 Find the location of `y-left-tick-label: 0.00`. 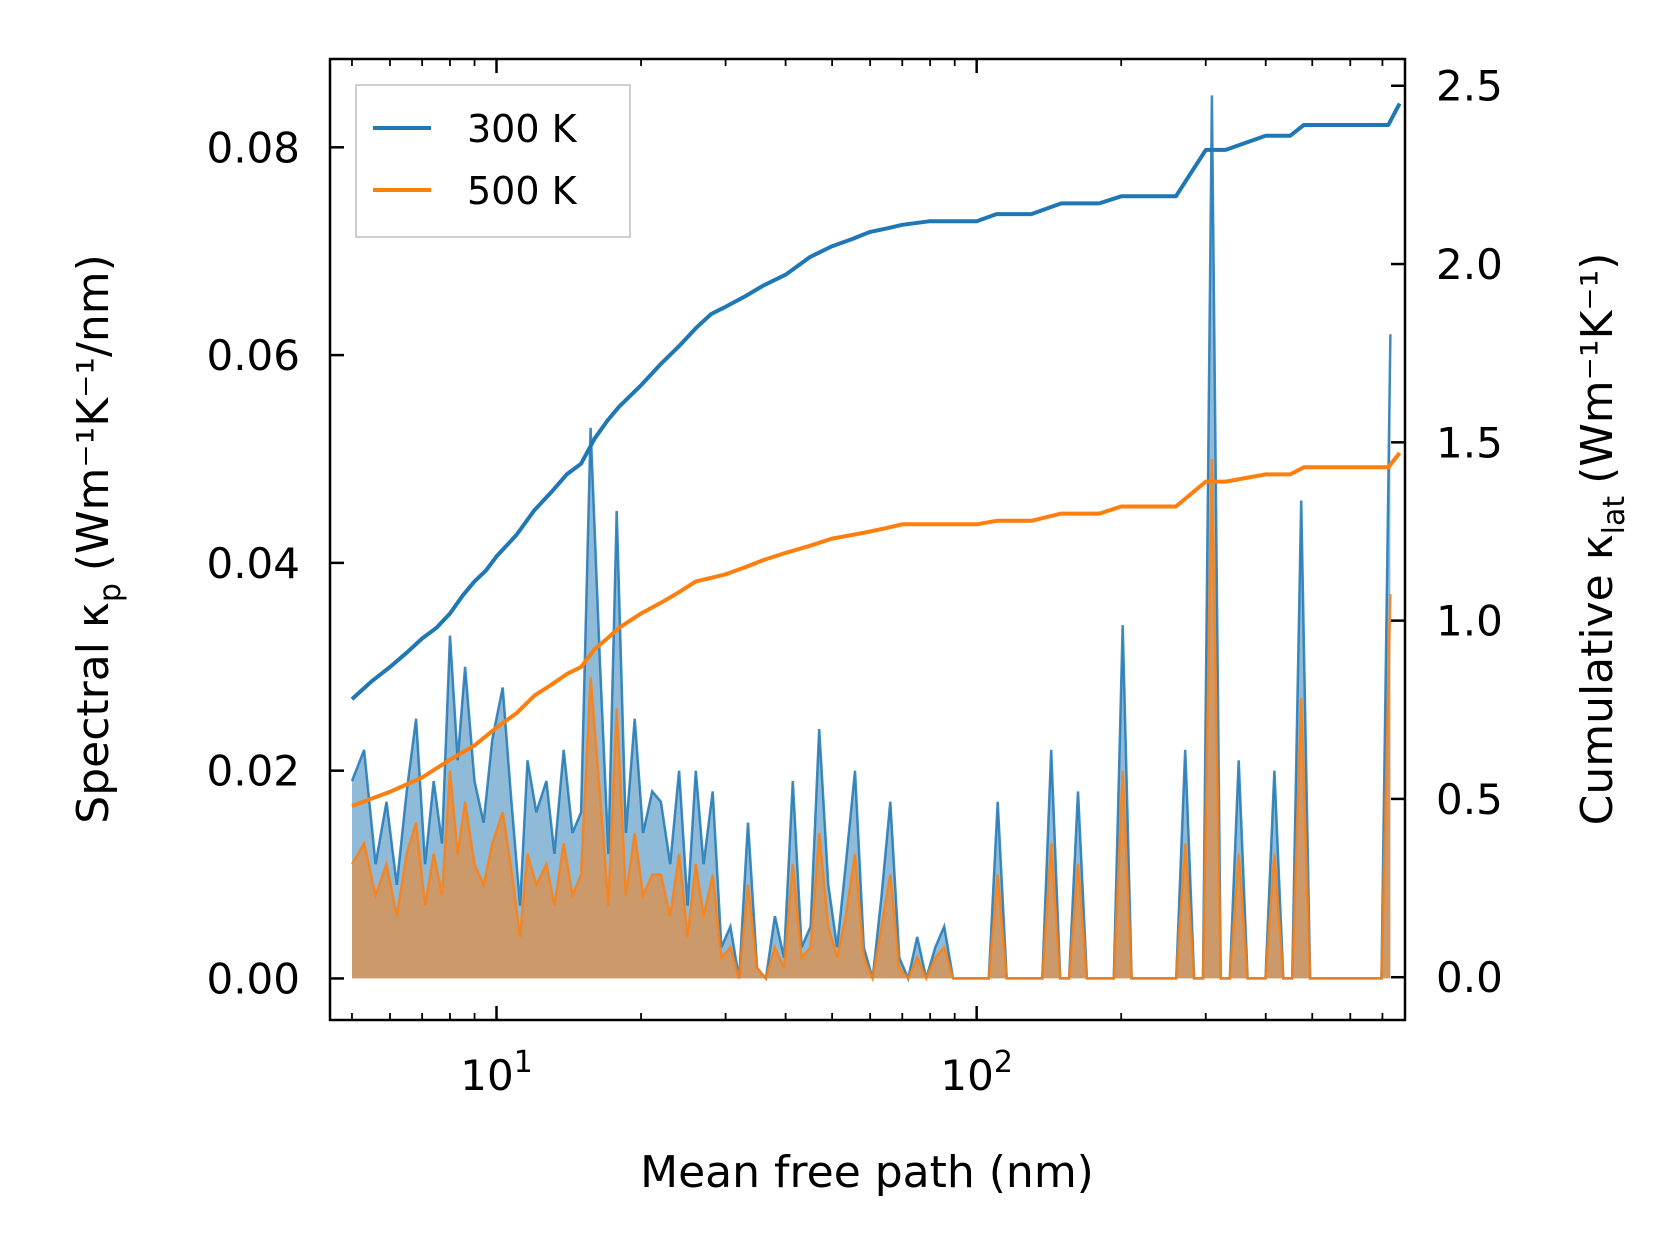

y-left-tick-label: 0.00 is located at coordinates (253, 978).